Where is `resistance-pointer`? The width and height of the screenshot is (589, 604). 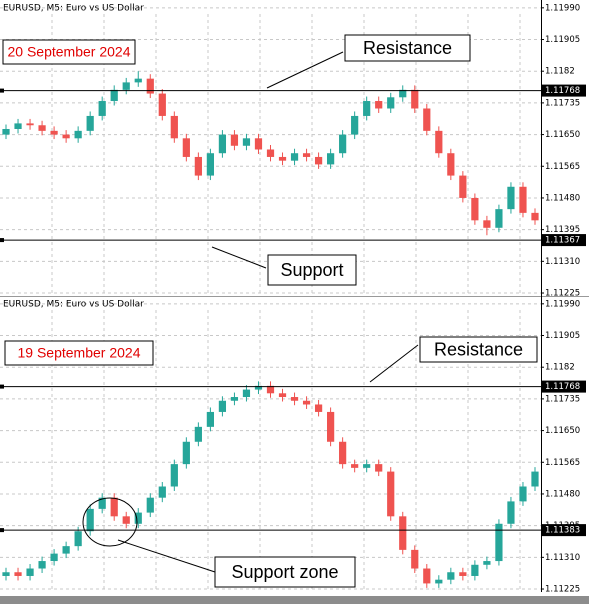
resistance-pointer is located at coordinates (305, 70).